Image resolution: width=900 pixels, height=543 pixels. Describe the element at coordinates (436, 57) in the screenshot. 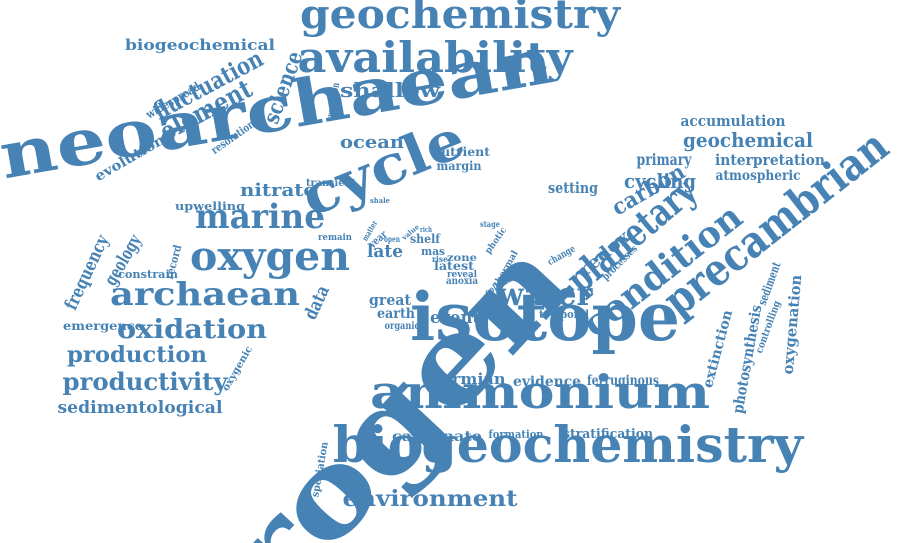

I see `word-availability: availability` at that location.